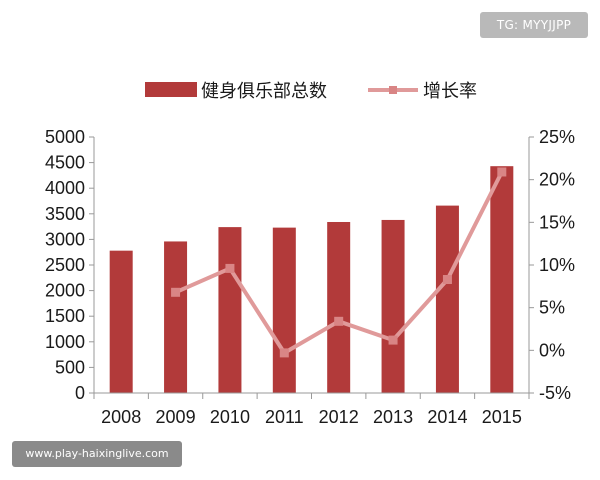 The image size is (600, 480). Describe the element at coordinates (121, 417) in the screenshot. I see `x-tick-label: 2008` at that location.